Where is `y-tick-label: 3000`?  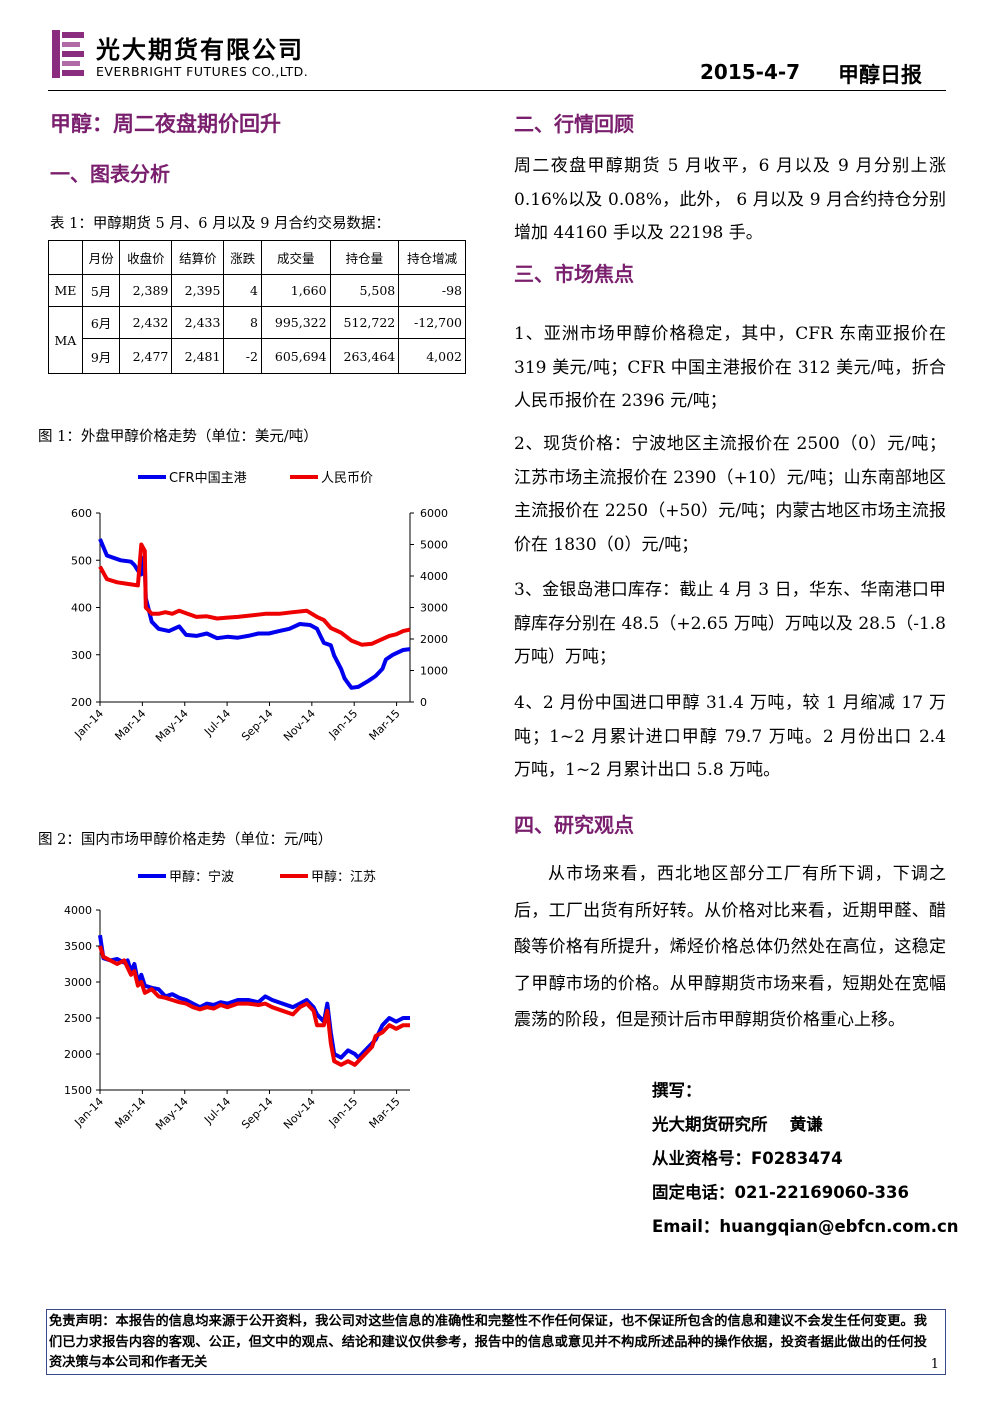
y-tick-label: 3000 is located at coordinates (78, 982).